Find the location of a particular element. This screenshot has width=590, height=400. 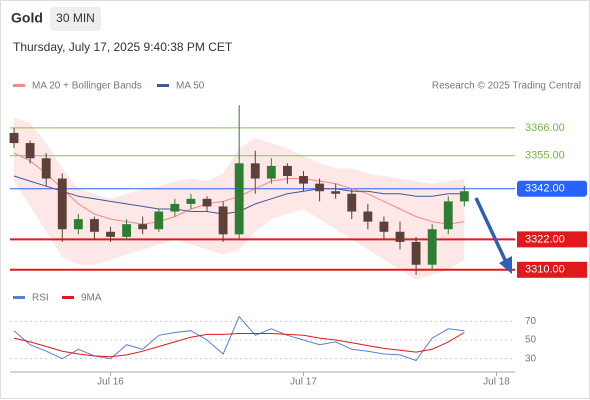

level-label: 3310.00 is located at coordinates (545, 270).